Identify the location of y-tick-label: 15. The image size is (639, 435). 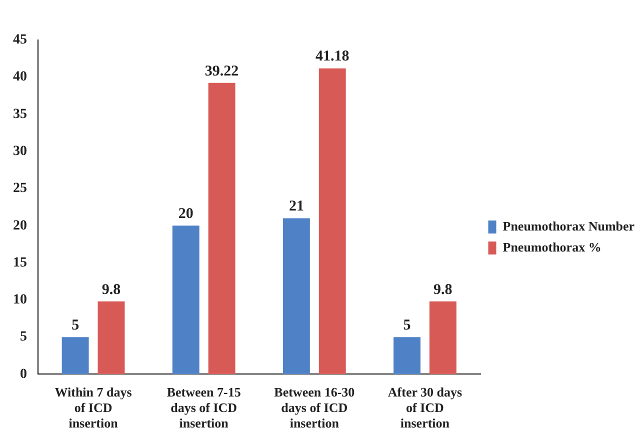
(20, 262).